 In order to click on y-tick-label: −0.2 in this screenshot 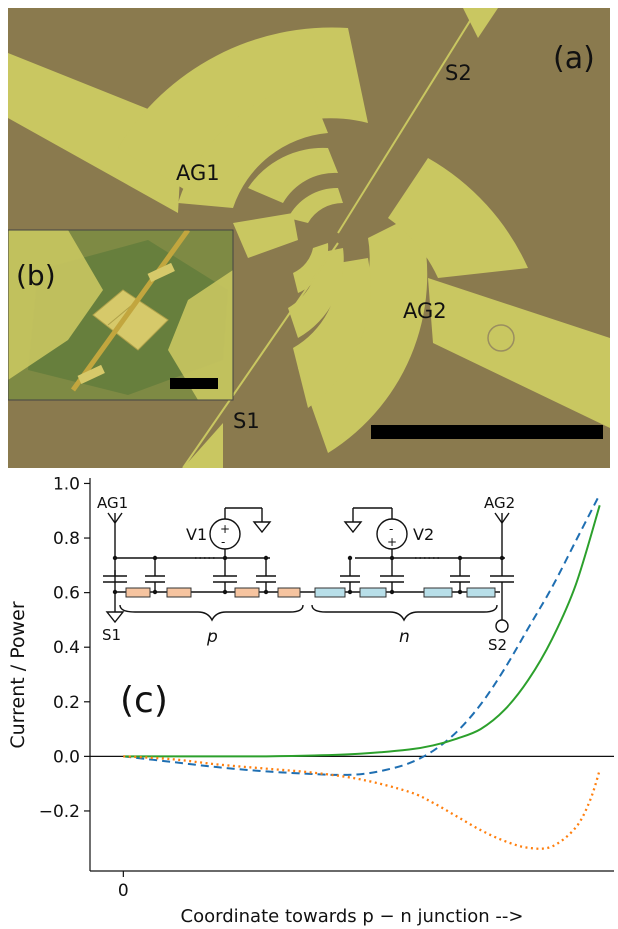, I will do `click(59, 812)`.